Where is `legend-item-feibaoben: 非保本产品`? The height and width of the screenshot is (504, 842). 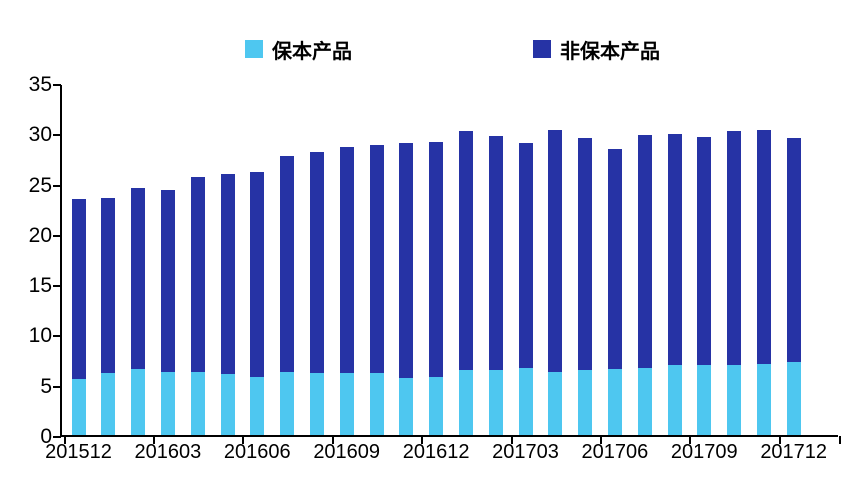
legend-item-feibaoben: 非保本产品 is located at coordinates (596, 49).